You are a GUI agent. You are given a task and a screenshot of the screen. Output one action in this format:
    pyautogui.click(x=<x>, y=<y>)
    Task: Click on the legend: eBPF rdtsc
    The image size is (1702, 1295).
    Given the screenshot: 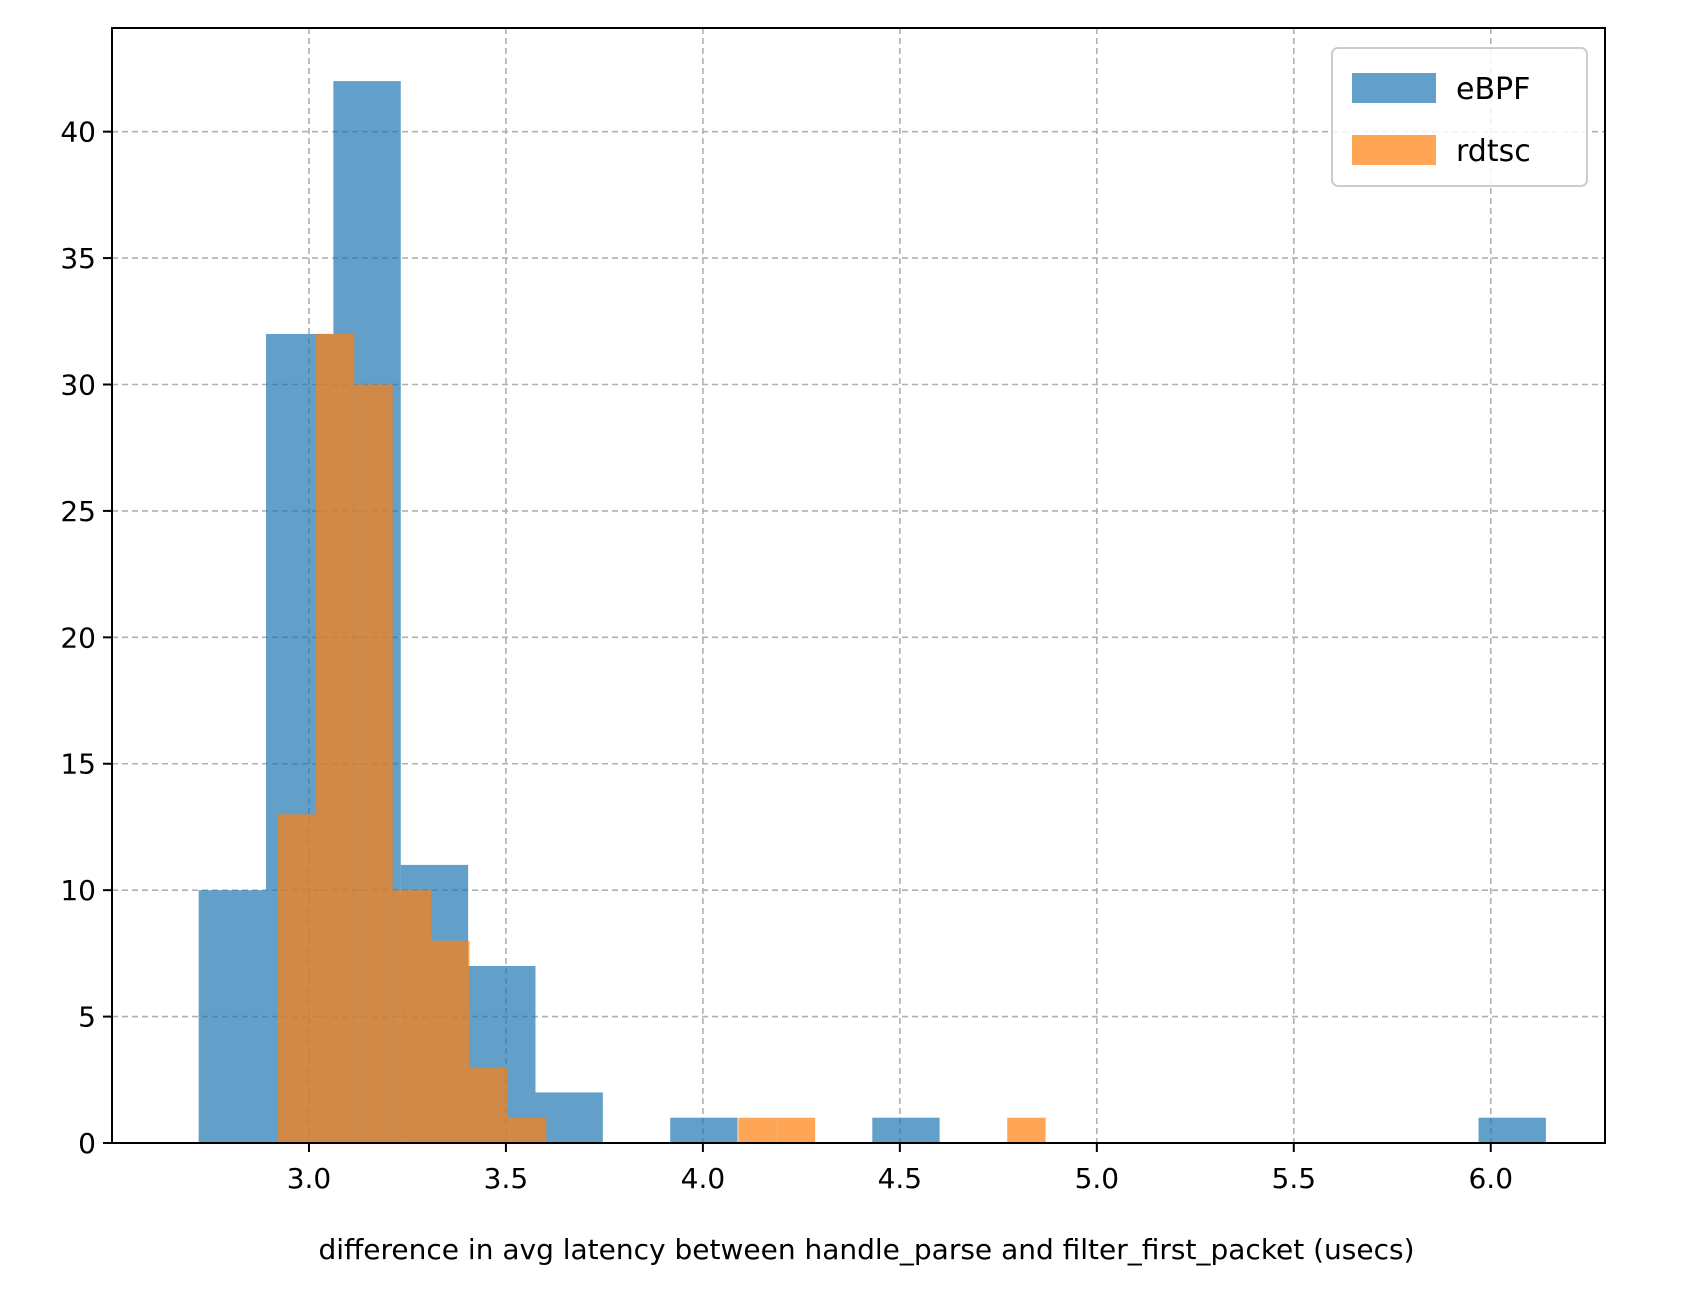 What is the action you would take?
    pyautogui.click(x=1459, y=117)
    